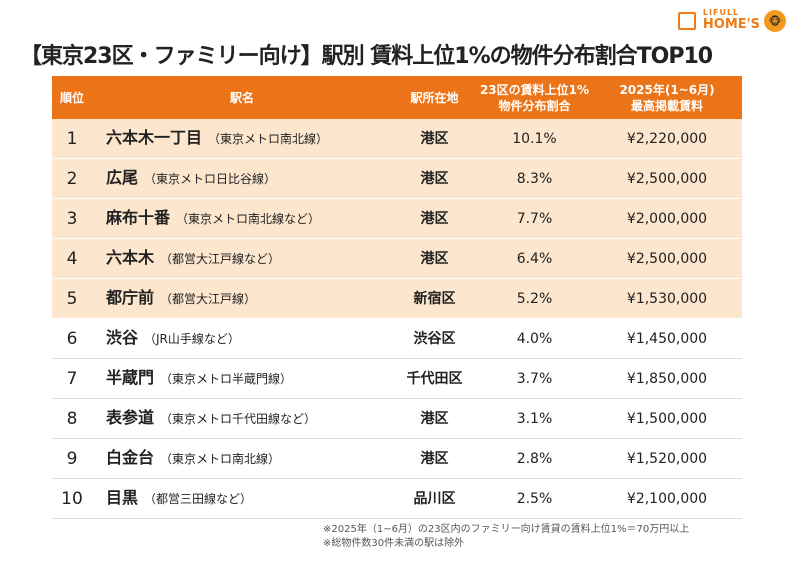  I want to click on share: 2.8%, so click(534, 458).